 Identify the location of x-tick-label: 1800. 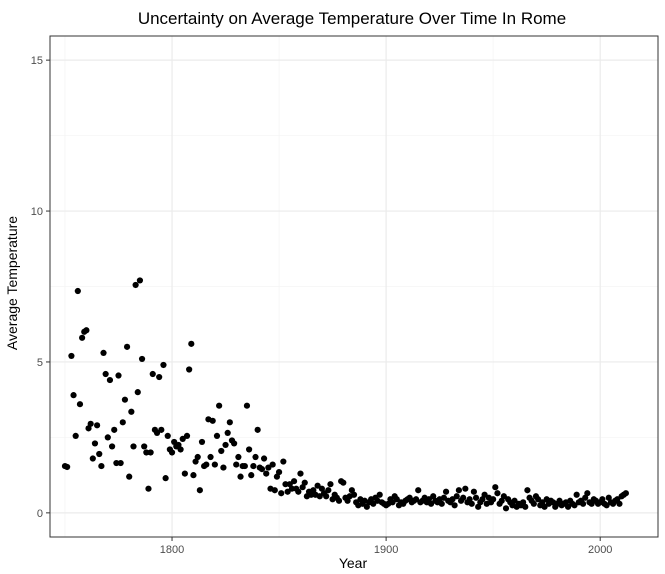
(172, 550).